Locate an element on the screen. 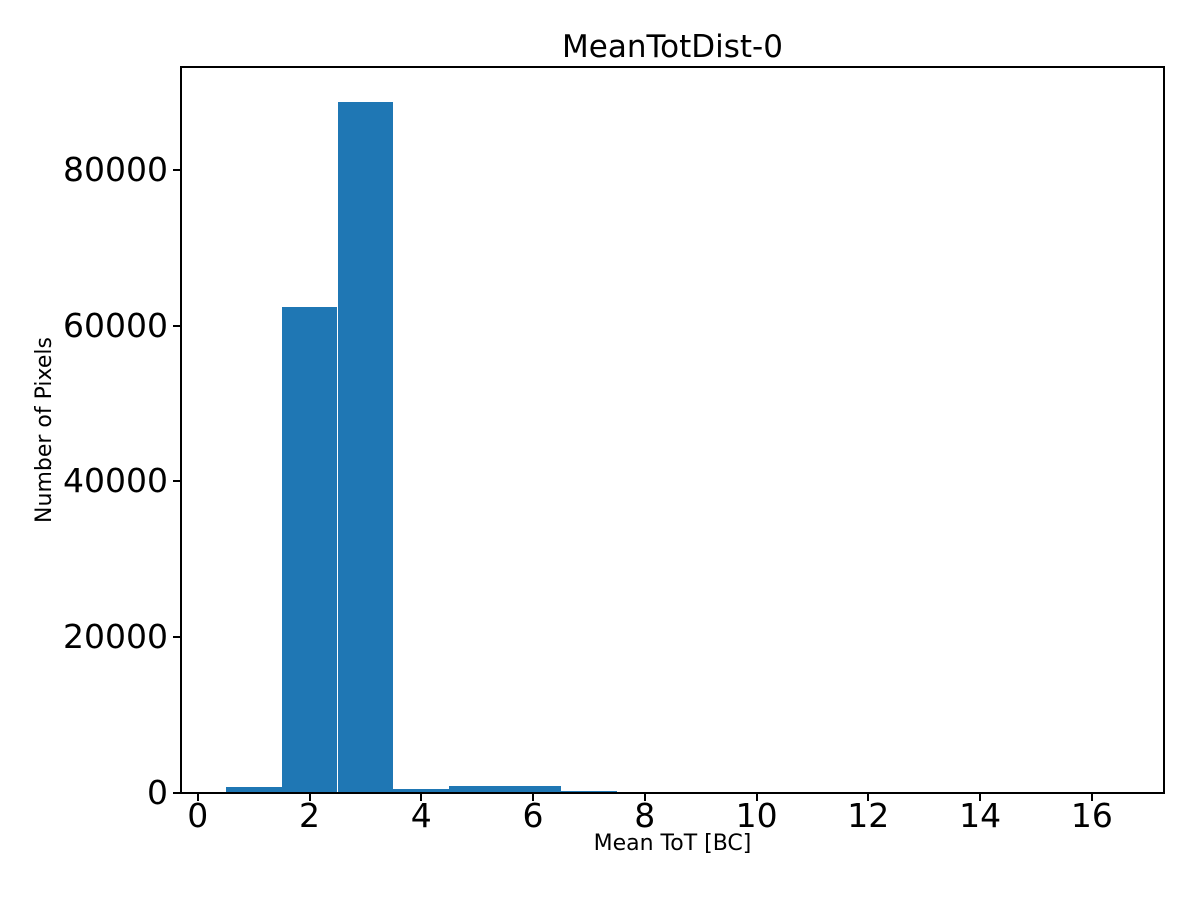 This screenshot has height=900, width=1200. y-tick-label: 80000 is located at coordinates (115, 169).